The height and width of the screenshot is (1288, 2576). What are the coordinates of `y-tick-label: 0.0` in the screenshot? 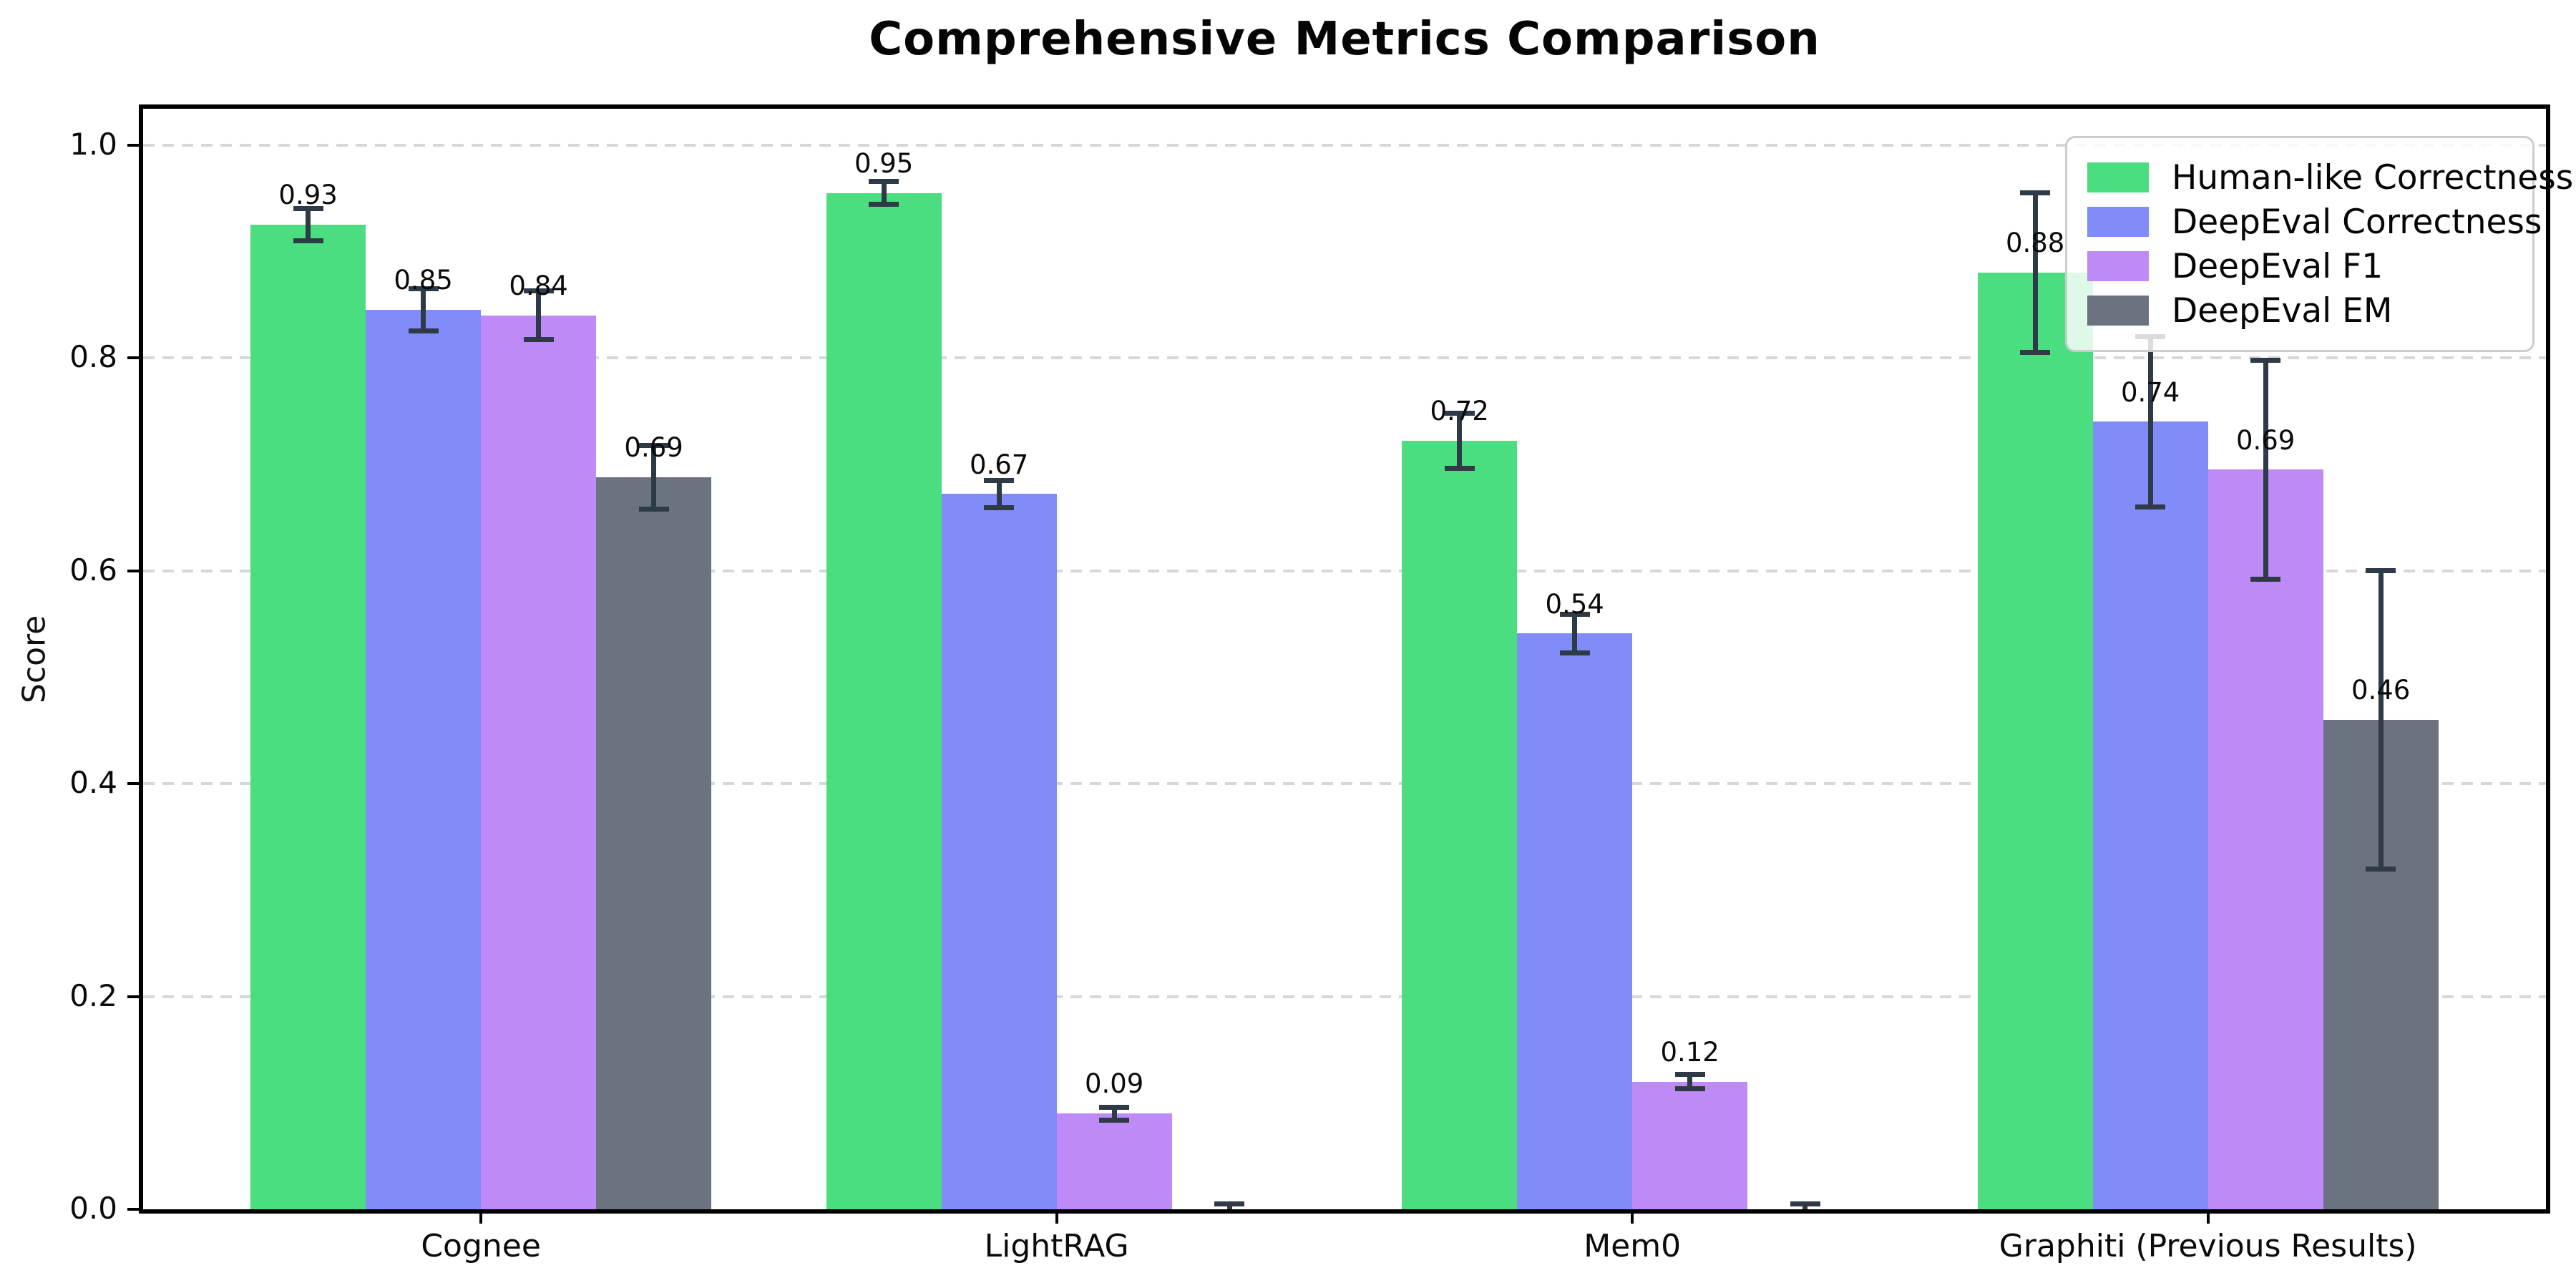 It's located at (93, 1208).